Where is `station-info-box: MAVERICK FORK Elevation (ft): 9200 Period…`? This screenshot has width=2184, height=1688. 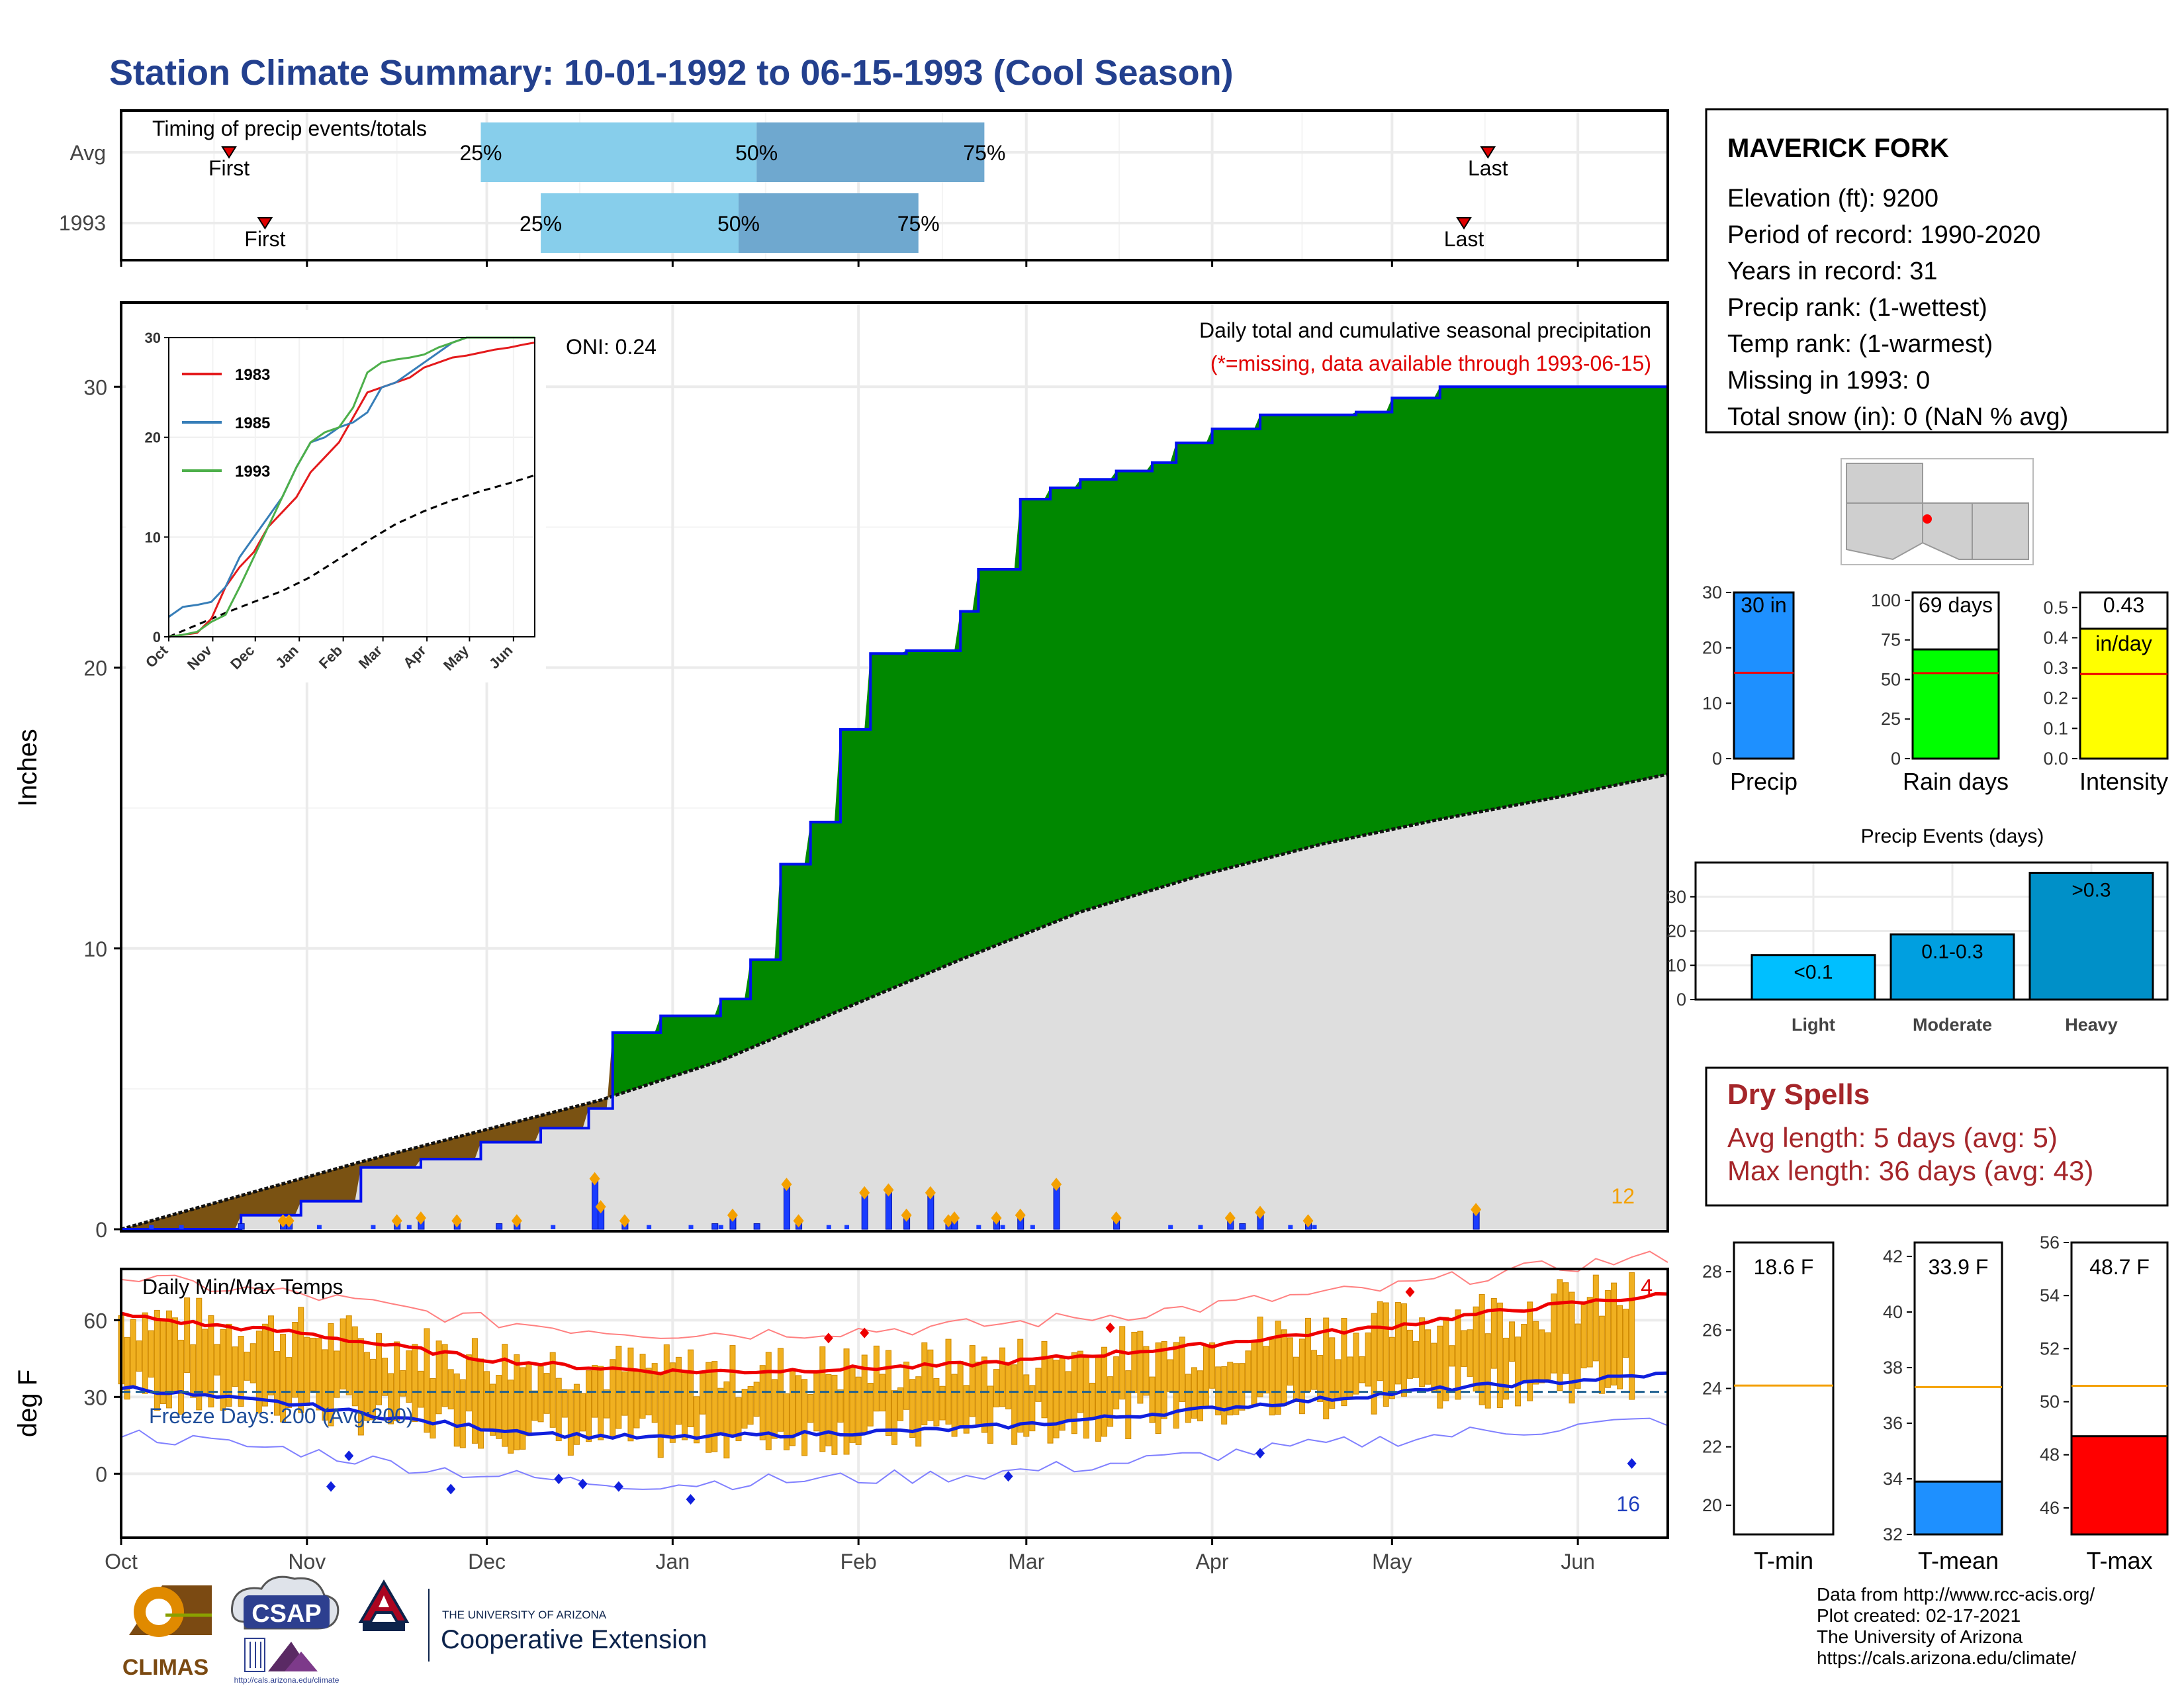
station-info-box: MAVERICK FORK Elevation (ft): 9200 Period… is located at coordinates (1937, 271).